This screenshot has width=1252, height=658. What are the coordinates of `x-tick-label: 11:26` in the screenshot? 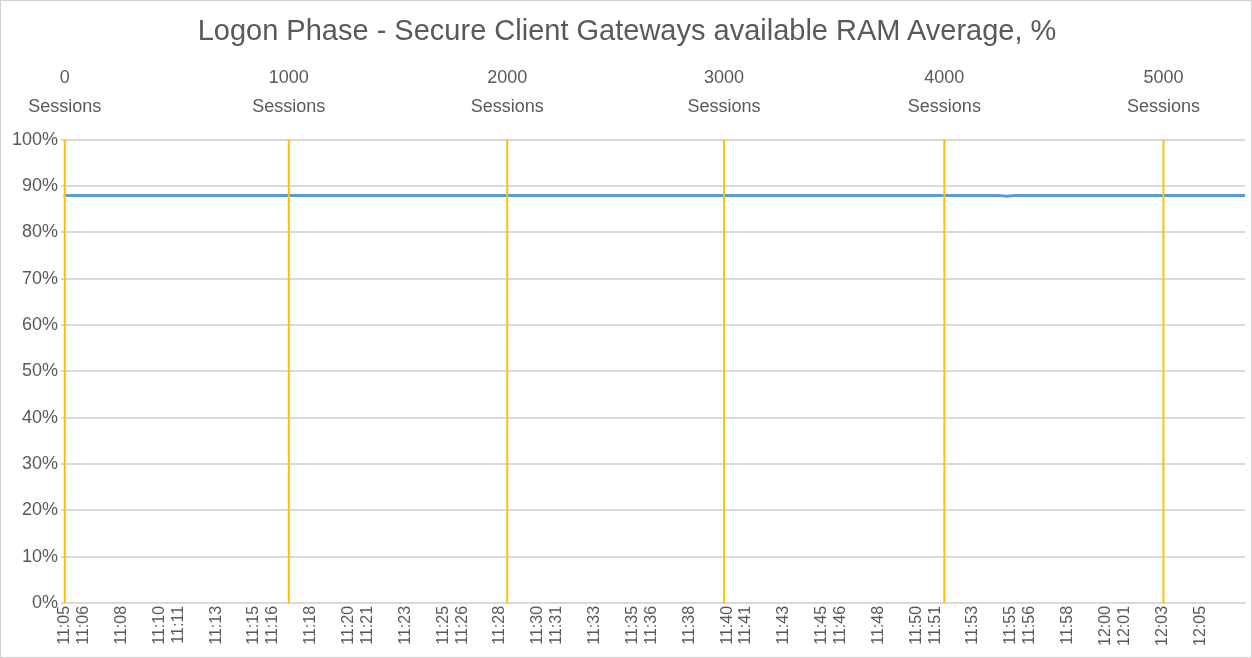 It's located at (461, 625).